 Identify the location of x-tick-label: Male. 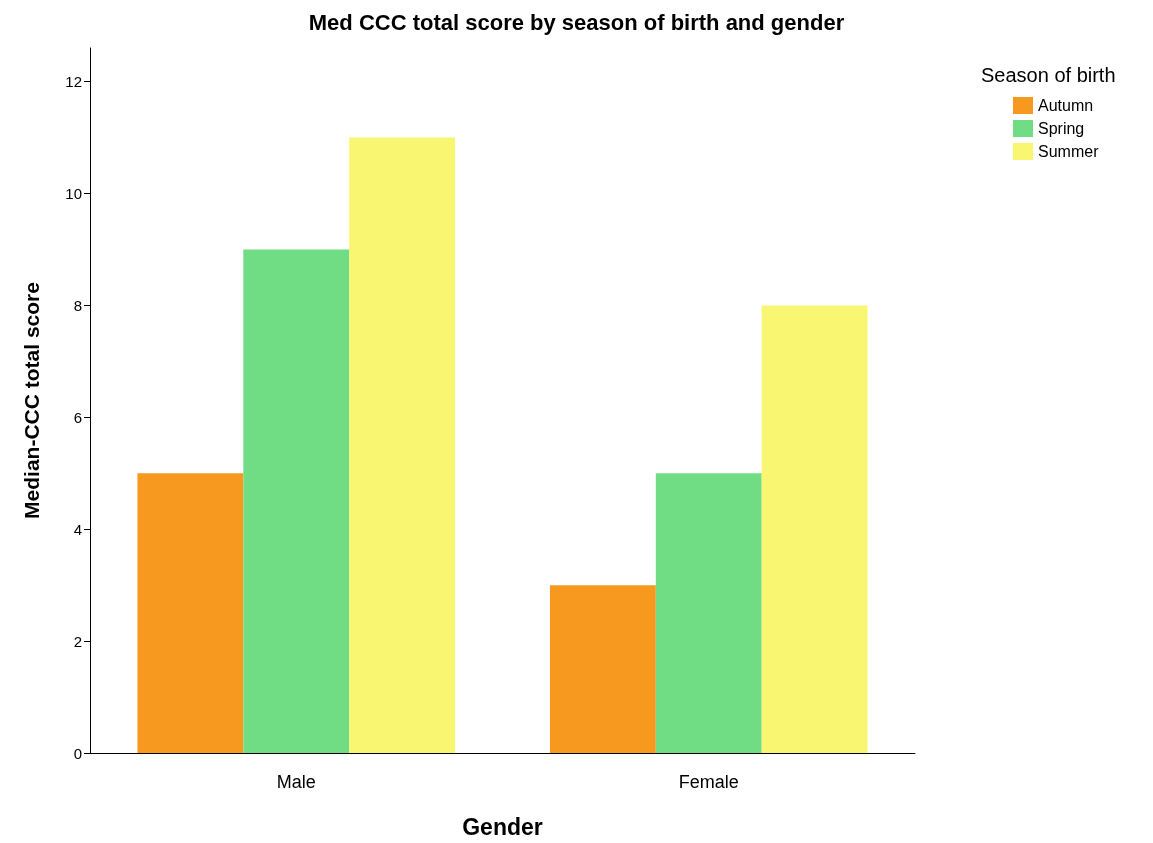
(296, 782).